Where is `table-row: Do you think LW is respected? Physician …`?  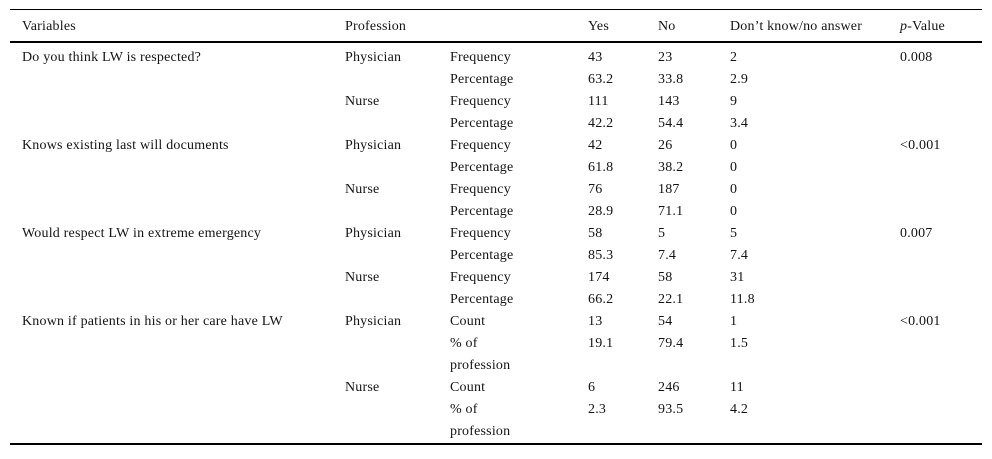
table-row: Do you think LW is respected? Physician … is located at coordinates (496, 55).